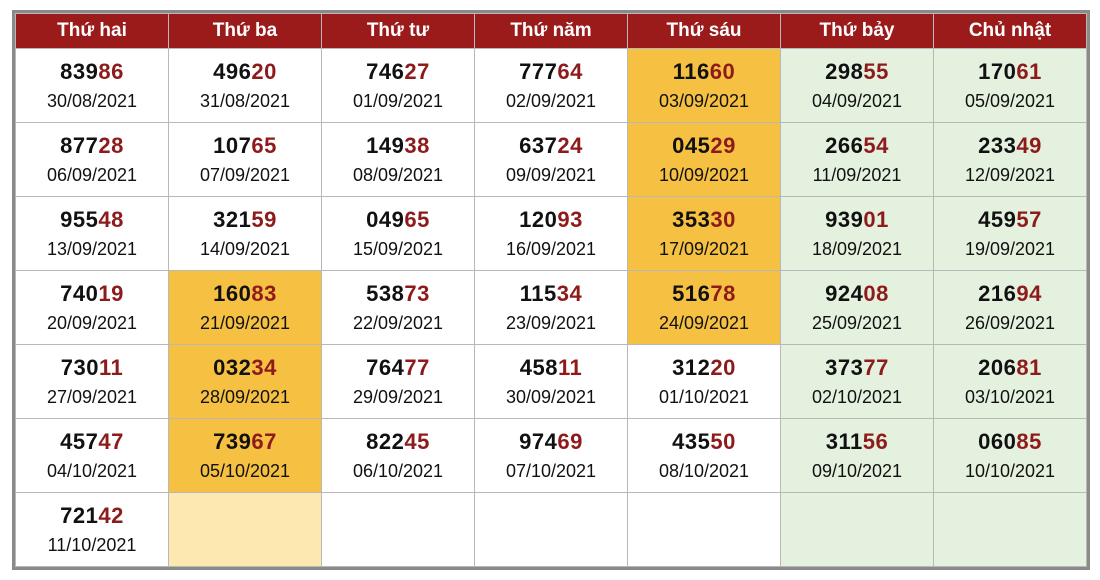  What do you see at coordinates (92, 322) in the screenshot?
I see `result-date: 20/09/2021` at bounding box center [92, 322].